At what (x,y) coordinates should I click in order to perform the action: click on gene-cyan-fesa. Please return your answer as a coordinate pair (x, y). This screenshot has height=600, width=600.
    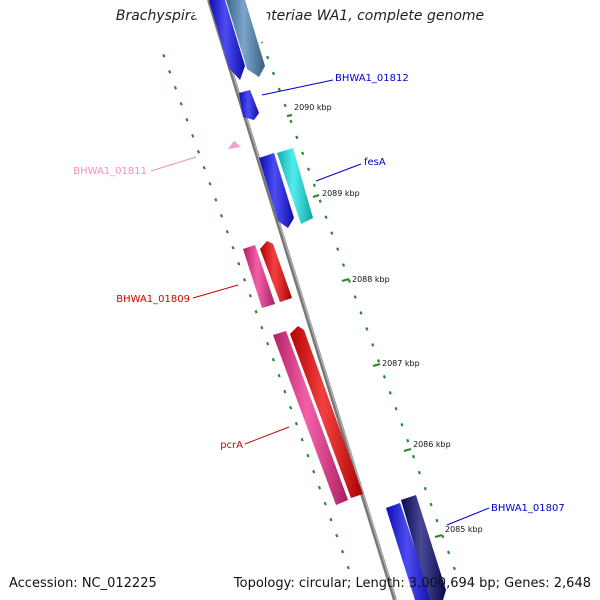
    Looking at the image, I should click on (295, 186).